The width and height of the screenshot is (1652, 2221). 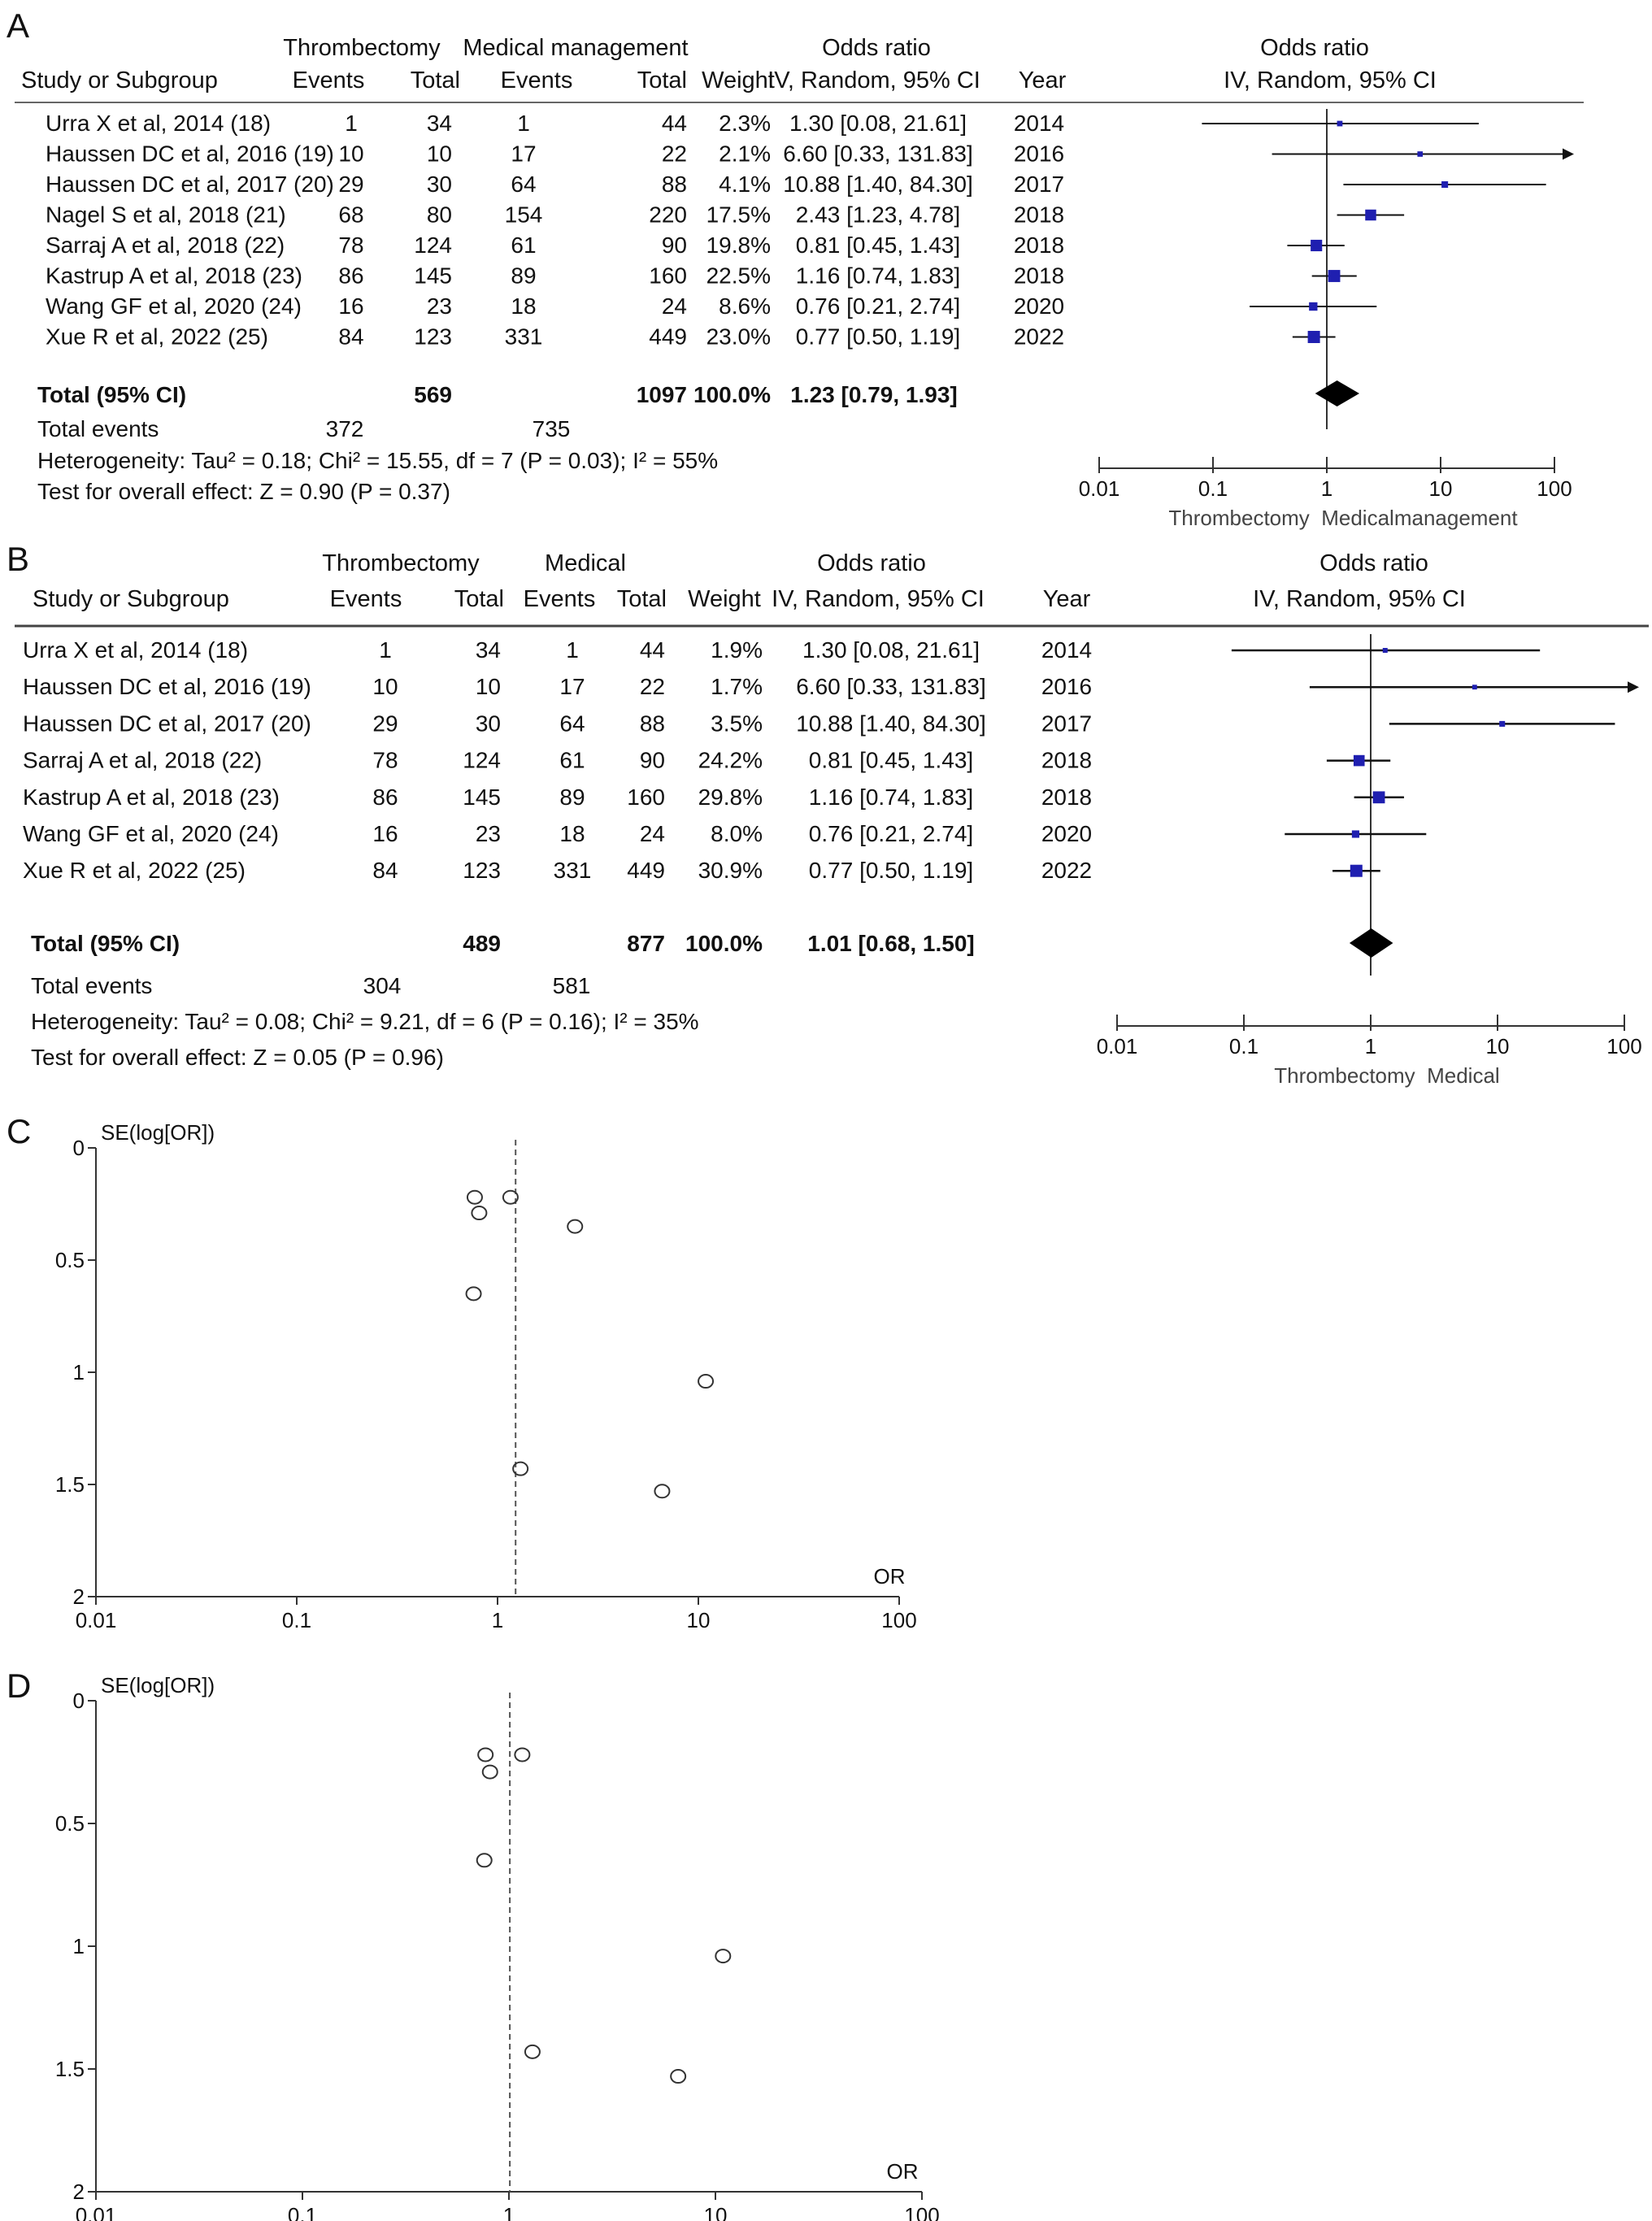 What do you see at coordinates (158, 1132) in the screenshot?
I see `y-axis-label: SE(log[OR])` at bounding box center [158, 1132].